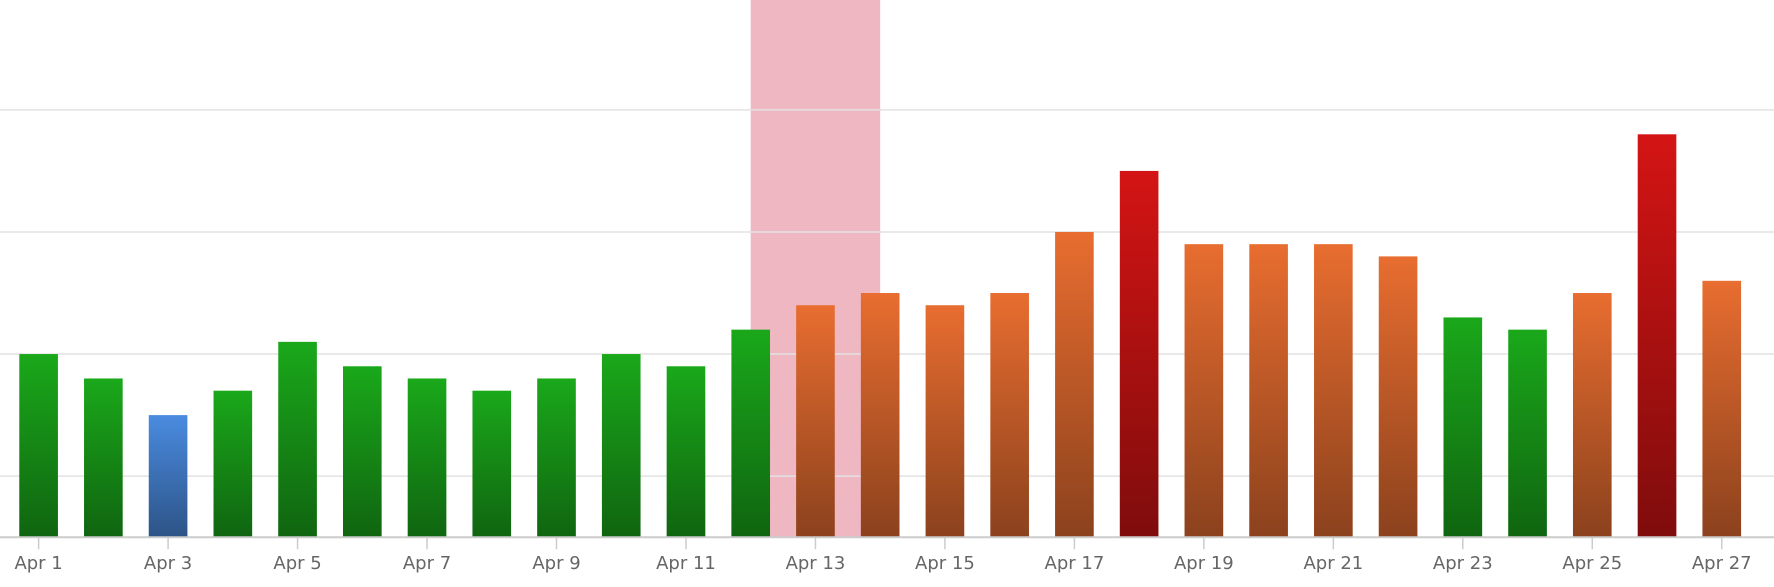 The width and height of the screenshot is (1774, 587). What do you see at coordinates (427, 563) in the screenshot?
I see `x-tick-label: Apr 7` at bounding box center [427, 563].